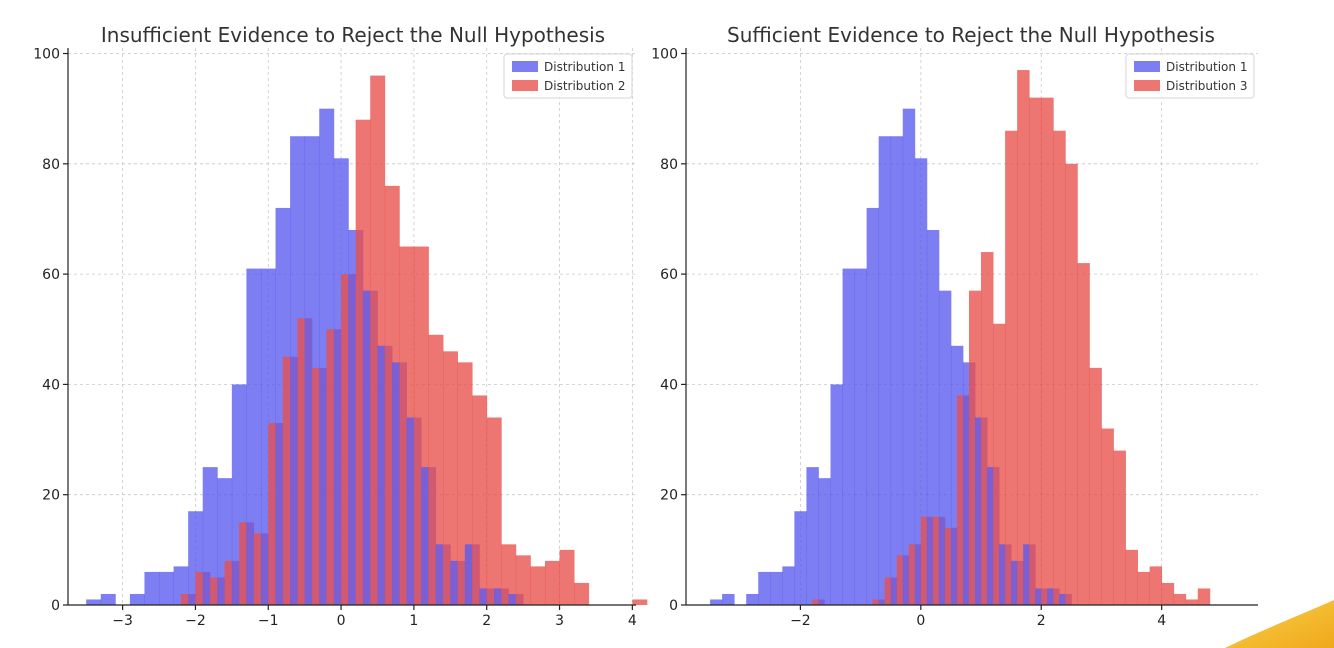 This screenshot has height=648, width=1334. What do you see at coordinates (568, 76) in the screenshot?
I see `legend: Distribution 1 Distribution 2` at bounding box center [568, 76].